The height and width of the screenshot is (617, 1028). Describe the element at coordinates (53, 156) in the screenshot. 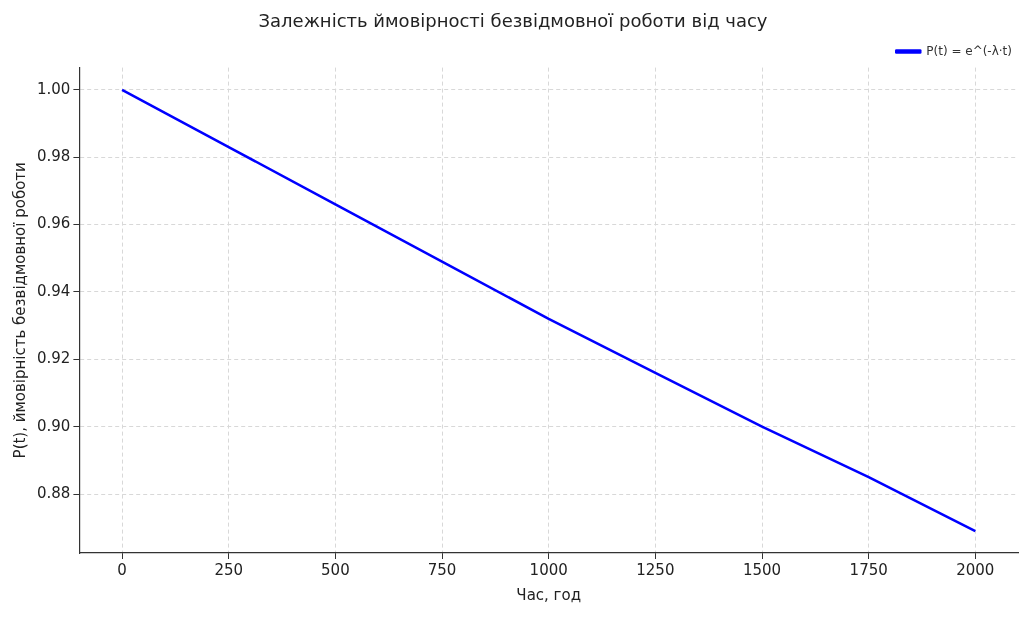

I see `y-tick-label: 0.98` at that location.